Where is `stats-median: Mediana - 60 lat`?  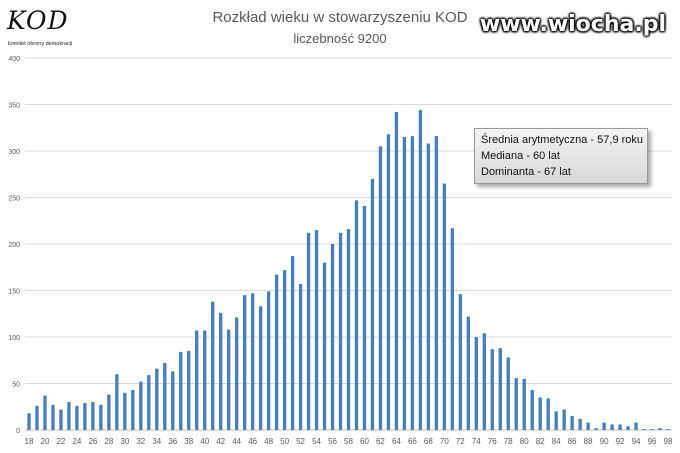
stats-median: Mediana - 60 lat is located at coordinates (520, 156).